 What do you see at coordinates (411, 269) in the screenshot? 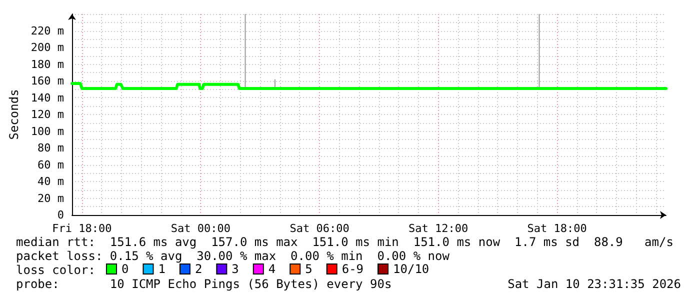
I see `legend-label: 10/10` at bounding box center [411, 269].